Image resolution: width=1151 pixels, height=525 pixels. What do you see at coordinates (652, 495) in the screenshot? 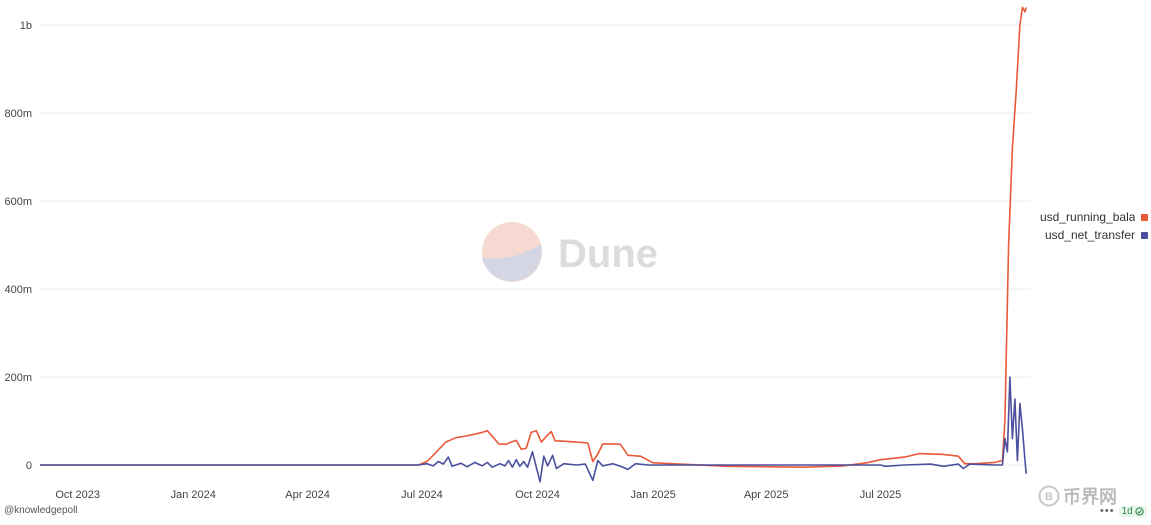
I see `x-tick-label: Jan 2025` at bounding box center [652, 495].